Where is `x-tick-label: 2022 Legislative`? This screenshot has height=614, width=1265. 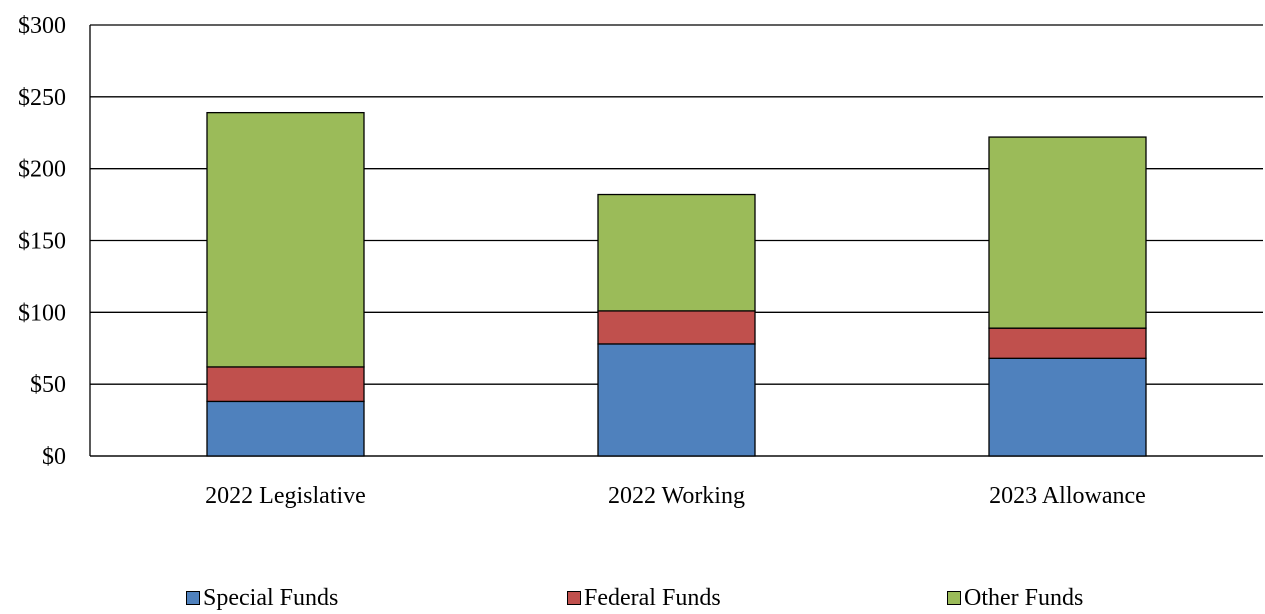
x-tick-label: 2022 Legislative is located at coordinates (285, 496).